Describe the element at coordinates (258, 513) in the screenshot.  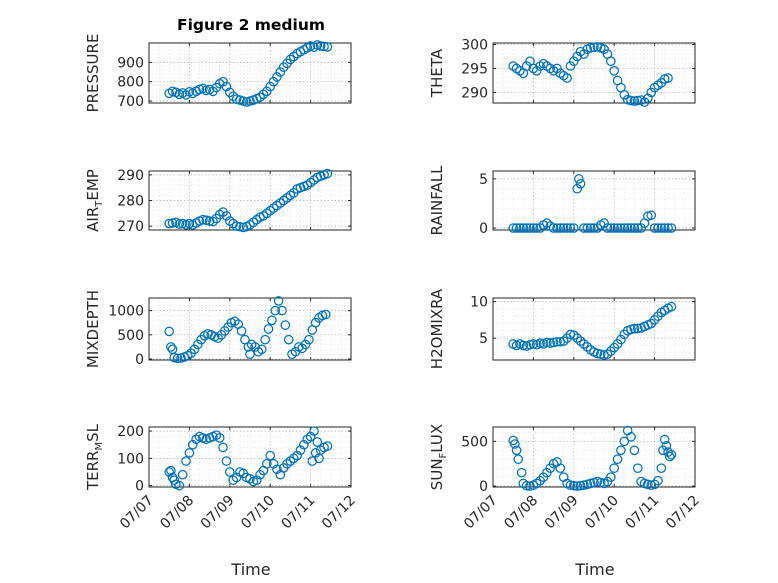
I see `x-tick-label: 07/10` at that location.